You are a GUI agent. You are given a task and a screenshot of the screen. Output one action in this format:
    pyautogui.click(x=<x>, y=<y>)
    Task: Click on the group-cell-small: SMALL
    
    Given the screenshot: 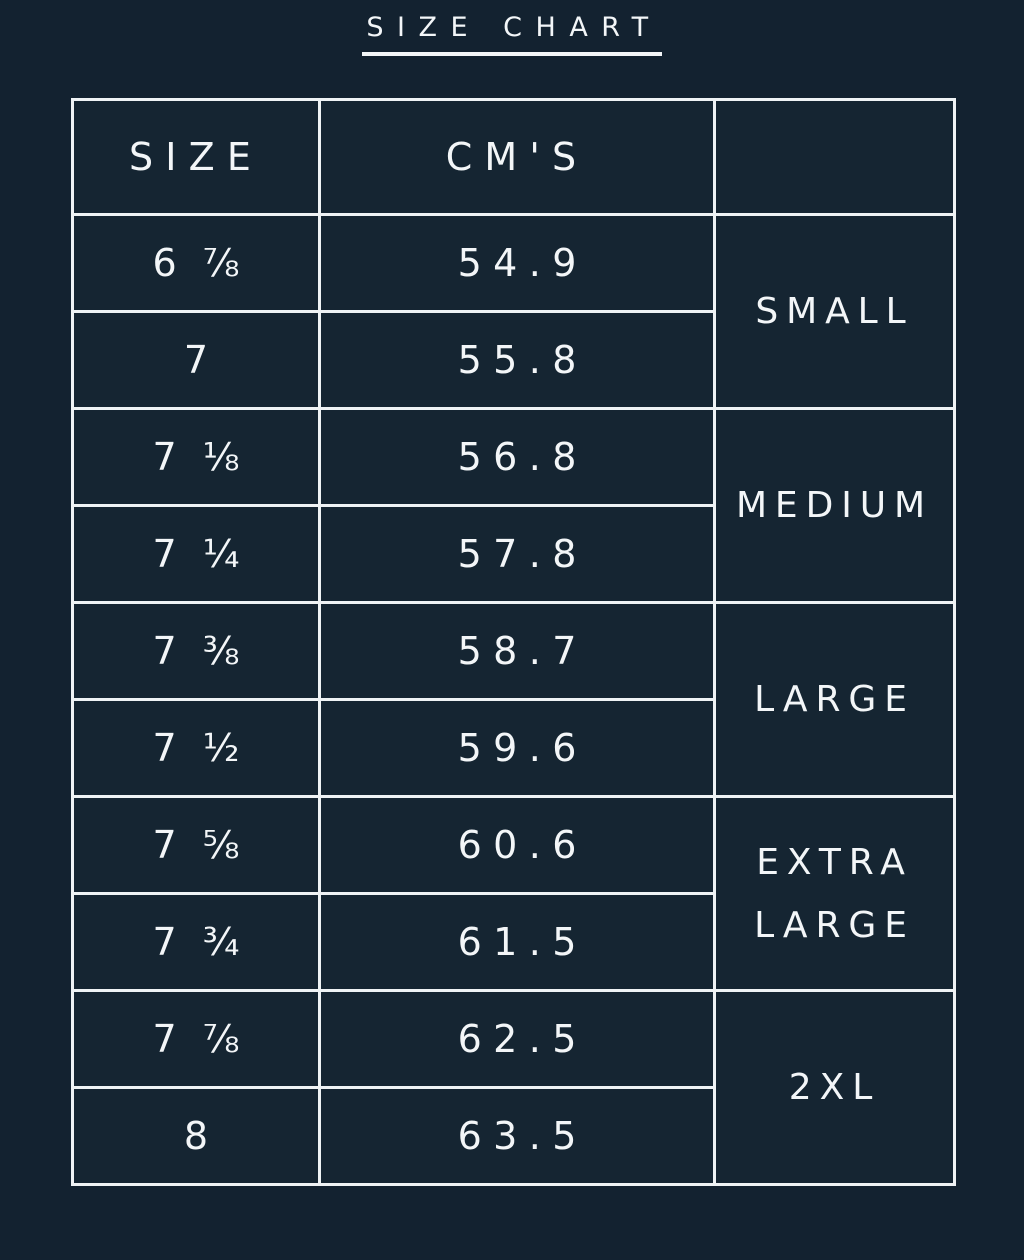 What is the action you would take?
    pyautogui.click(x=834, y=311)
    